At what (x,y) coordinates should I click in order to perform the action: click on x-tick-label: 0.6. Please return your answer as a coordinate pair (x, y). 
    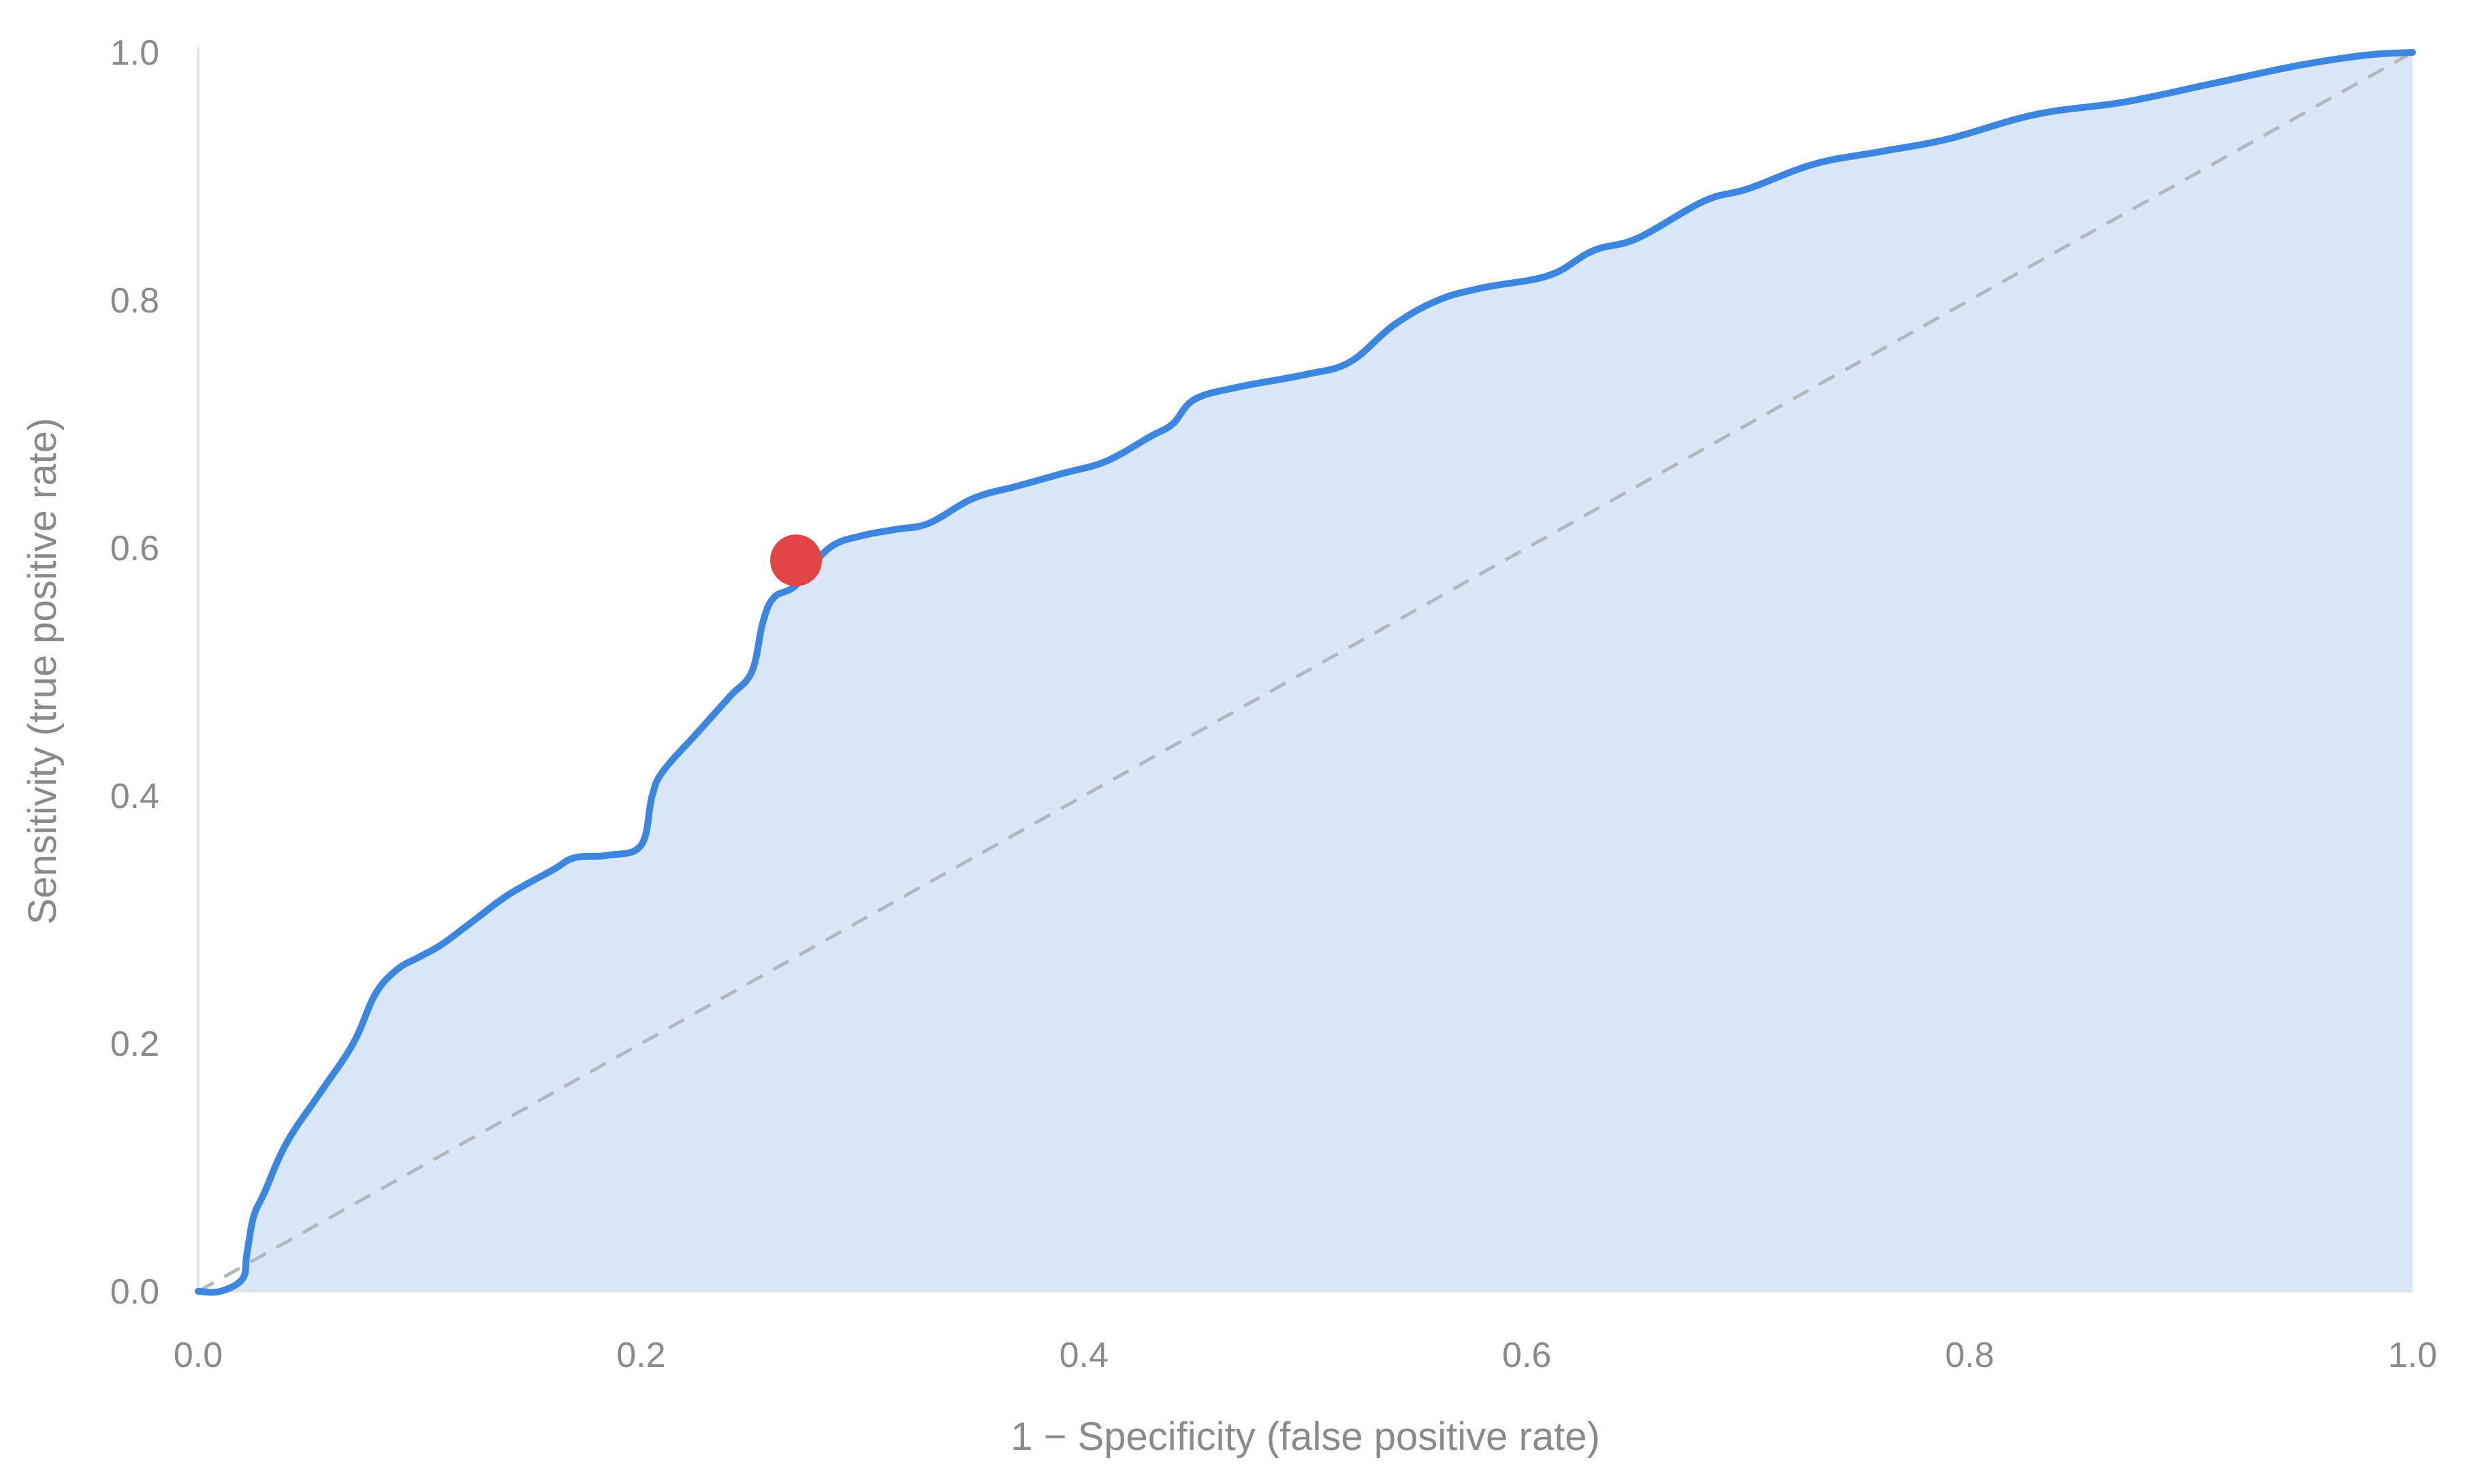
    Looking at the image, I should click on (1526, 1355).